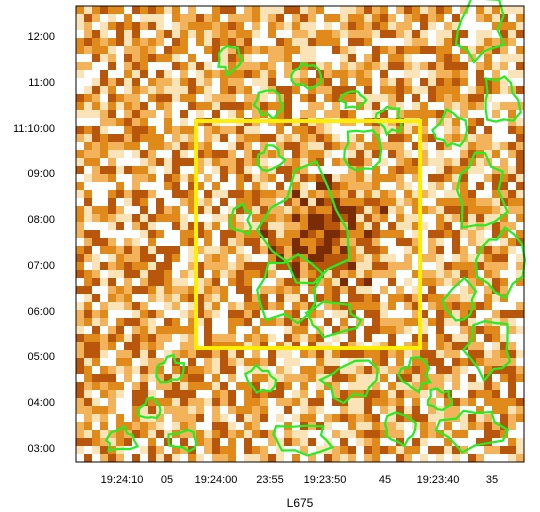 The image size is (540, 512). What do you see at coordinates (41, 174) in the screenshot?
I see `y-tick-label: 09:00` at bounding box center [41, 174].